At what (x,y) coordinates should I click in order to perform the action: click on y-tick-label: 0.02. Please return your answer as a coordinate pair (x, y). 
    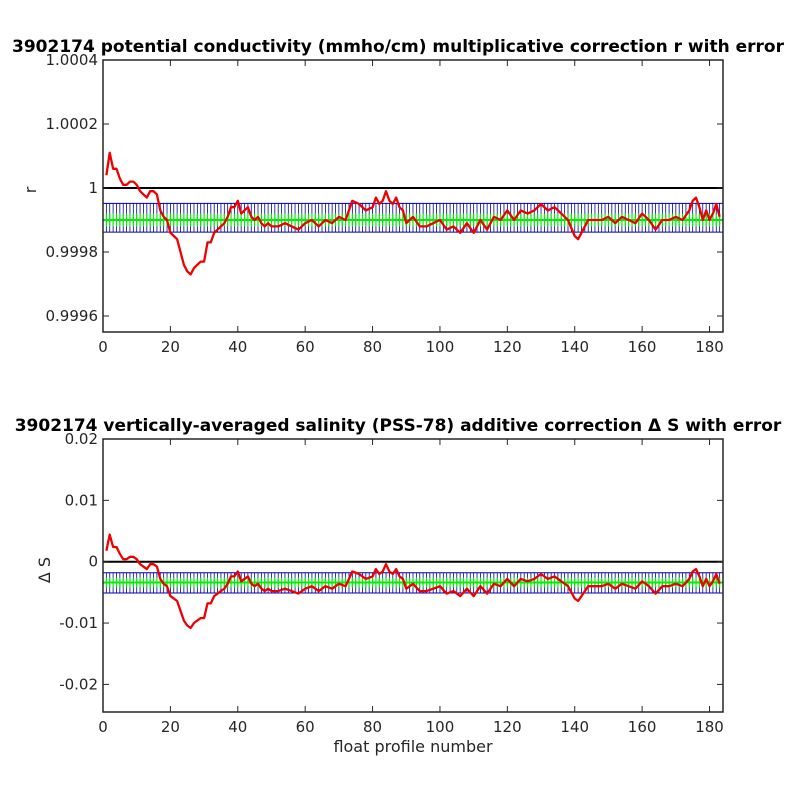
    Looking at the image, I should click on (81, 439).